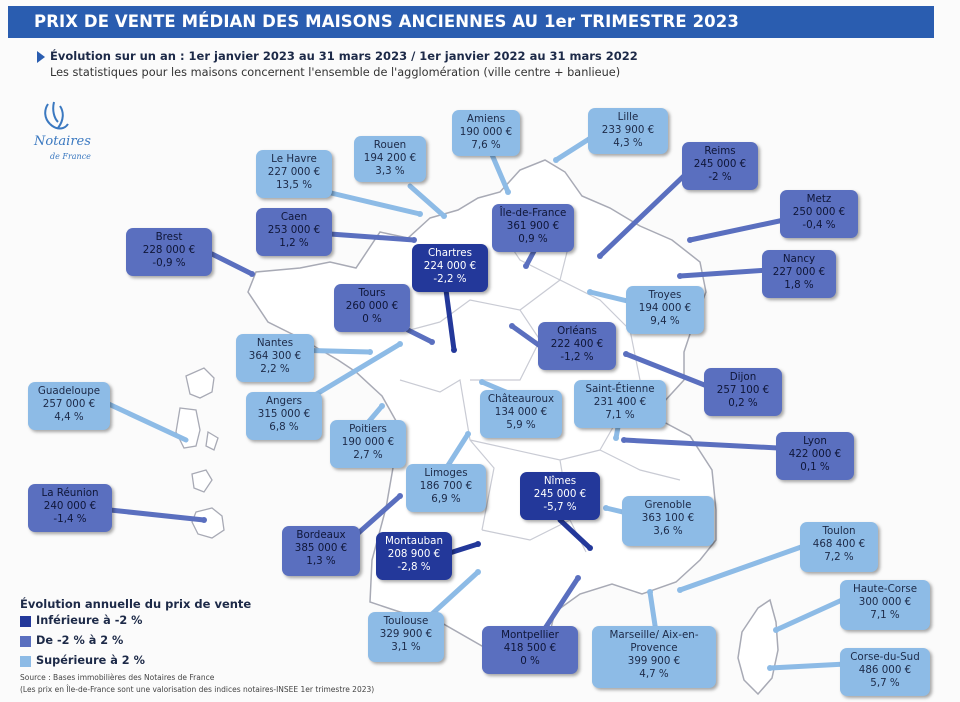 This screenshot has width=960, height=702. I want to click on city-box-haute-corse: Haute-Corse 300 000 € 7,1 %, so click(885, 605).